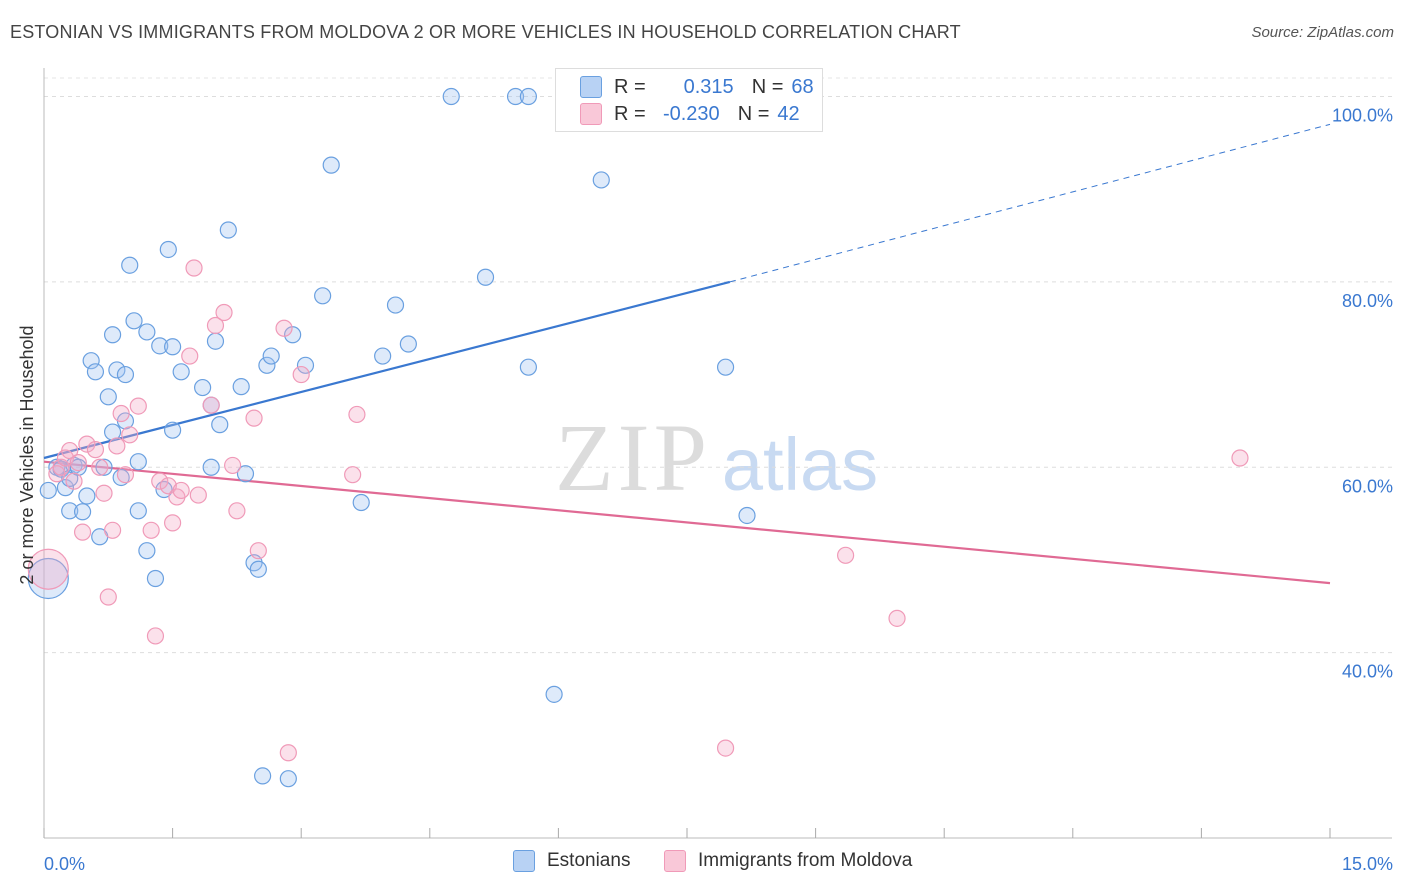  What do you see at coordinates (589, 860) in the screenshot?
I see `bottom-legend-label: Estonians` at bounding box center [589, 860].